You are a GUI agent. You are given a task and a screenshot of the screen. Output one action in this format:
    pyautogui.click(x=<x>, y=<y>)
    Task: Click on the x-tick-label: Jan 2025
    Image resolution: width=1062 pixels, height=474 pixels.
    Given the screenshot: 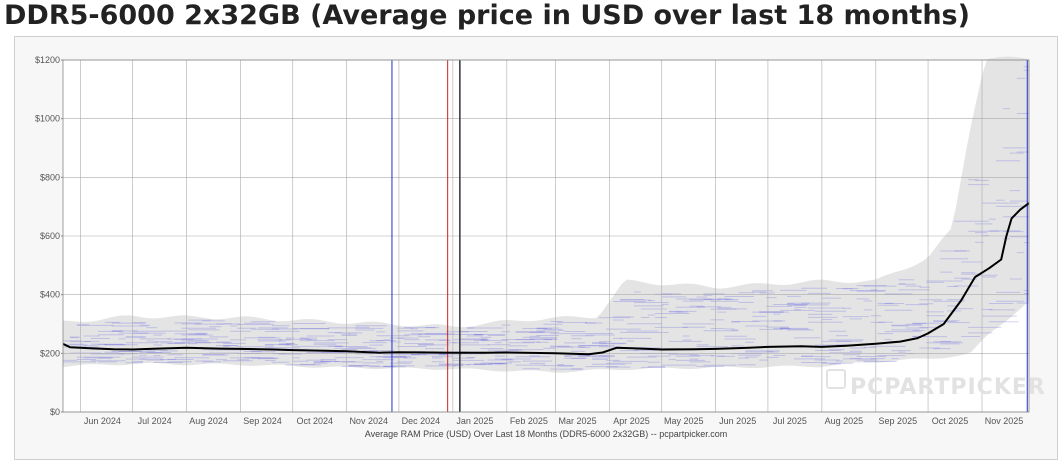 What is the action you would take?
    pyautogui.click(x=474, y=421)
    